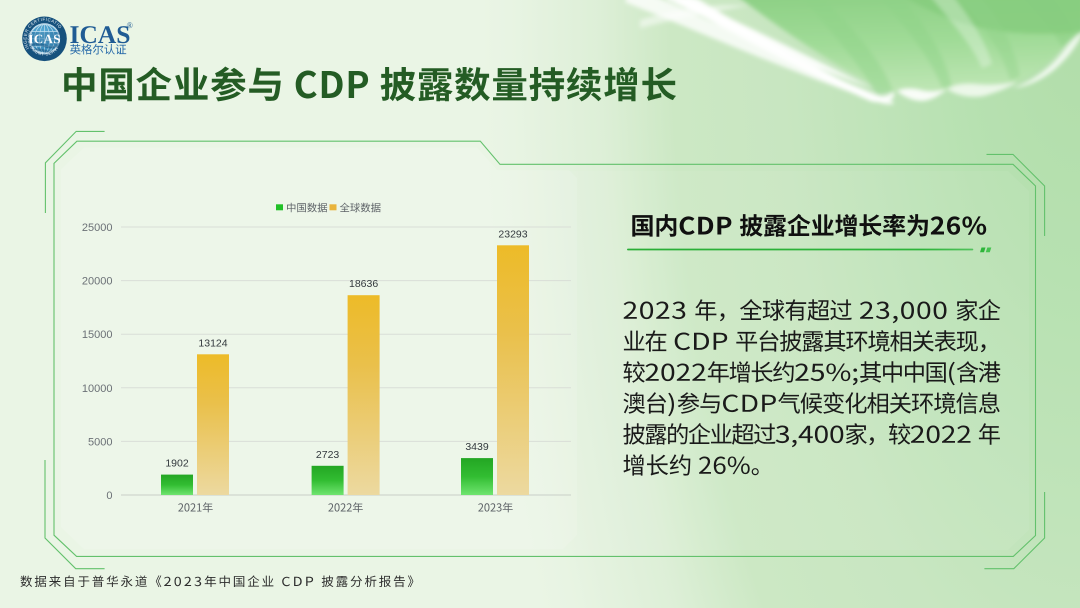 This screenshot has height=608, width=1080. Describe the element at coordinates (363, 284) in the screenshot. I see `svg-text: 18636` at that location.